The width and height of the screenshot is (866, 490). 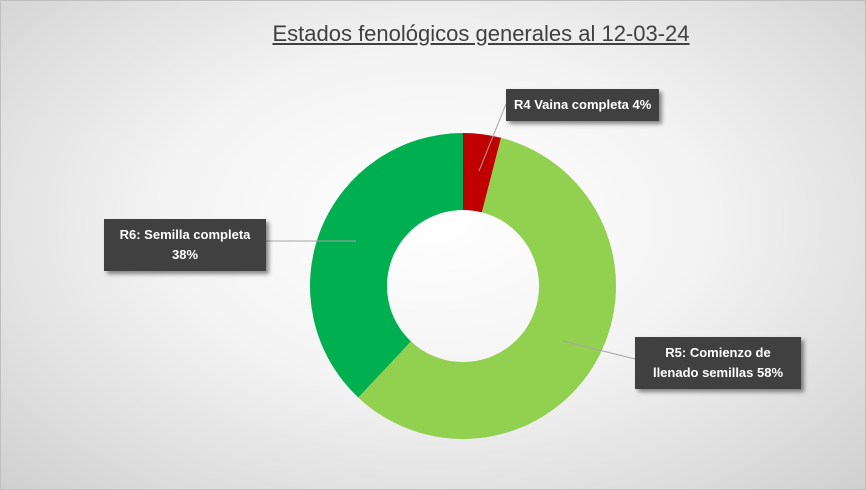 I want to click on data-label: R5: Comienzo de llenado semillas 58%, so click(x=718, y=363).